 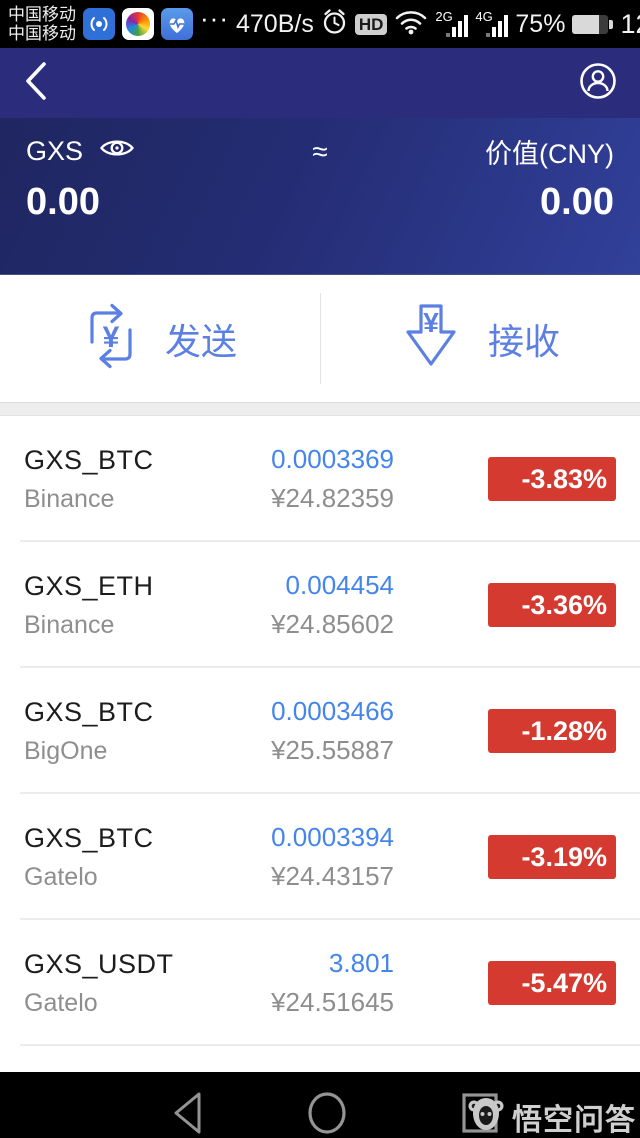 I want to click on pair-price: 0.004454, so click(x=339, y=585).